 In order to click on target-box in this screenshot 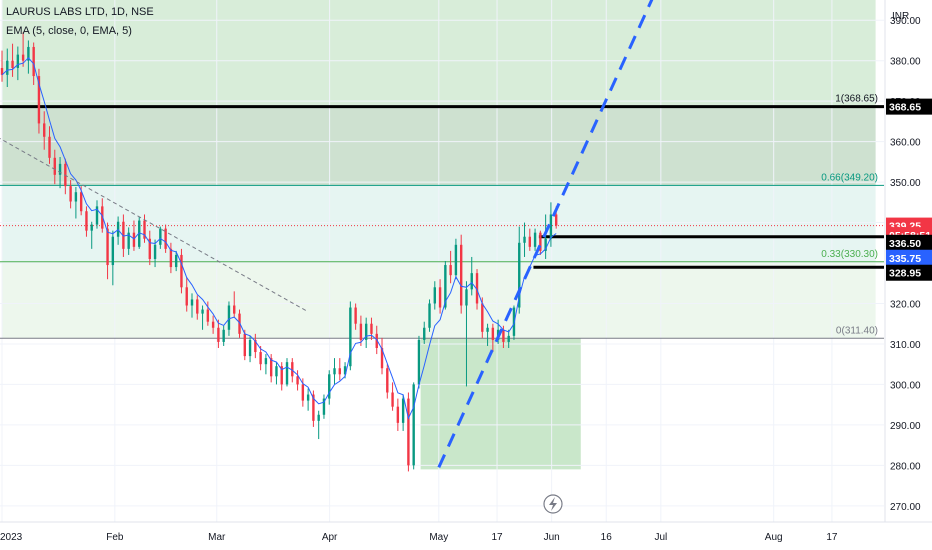, I will do `click(500, 404)`.